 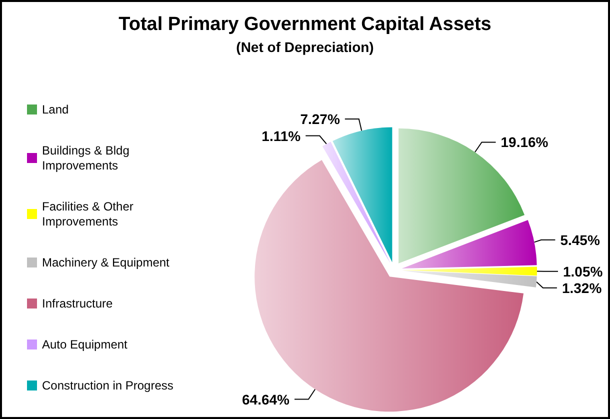 What do you see at coordinates (305, 24) in the screenshot?
I see `chart-title: Total Primary Government Capital Assets` at bounding box center [305, 24].